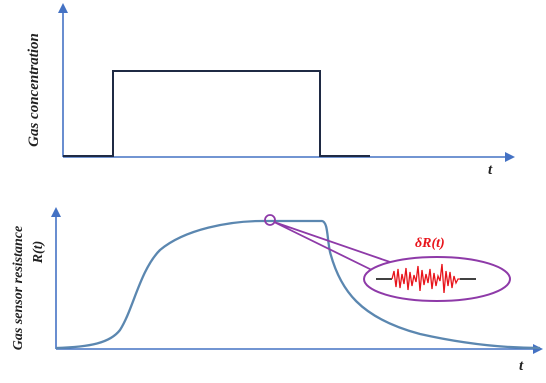  Describe the element at coordinates (216, 113) in the screenshot. I see `gas-pulse-line` at that location.